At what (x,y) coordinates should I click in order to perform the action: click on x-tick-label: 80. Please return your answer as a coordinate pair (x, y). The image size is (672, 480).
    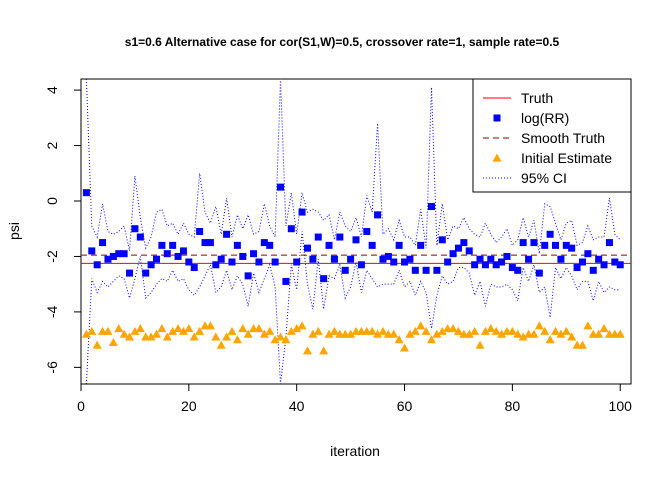
    Looking at the image, I should click on (513, 406).